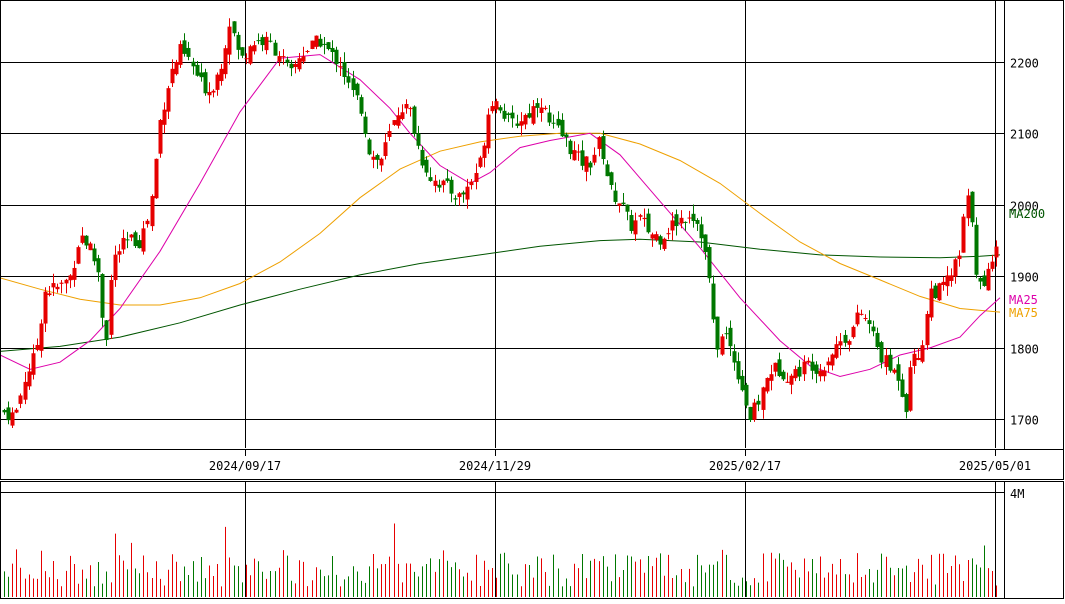 The height and width of the screenshot is (604, 1065). Describe the element at coordinates (1024, 64) in the screenshot. I see `y-tick-label: 2200` at that location.